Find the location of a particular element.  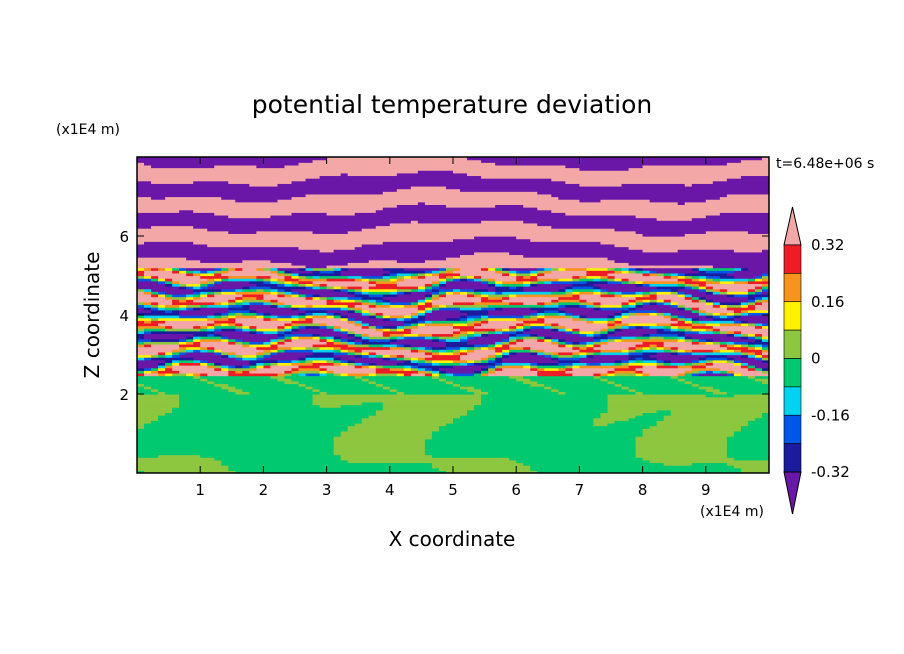

x-tick-label: 8 is located at coordinates (643, 490).